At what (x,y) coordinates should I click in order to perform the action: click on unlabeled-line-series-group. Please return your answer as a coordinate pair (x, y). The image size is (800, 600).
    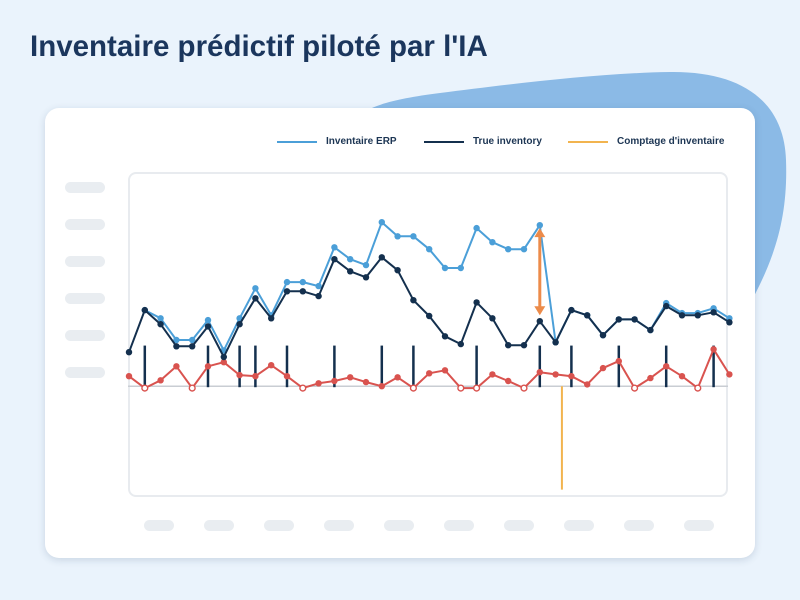
    Looking at the image, I should click on (429, 369).